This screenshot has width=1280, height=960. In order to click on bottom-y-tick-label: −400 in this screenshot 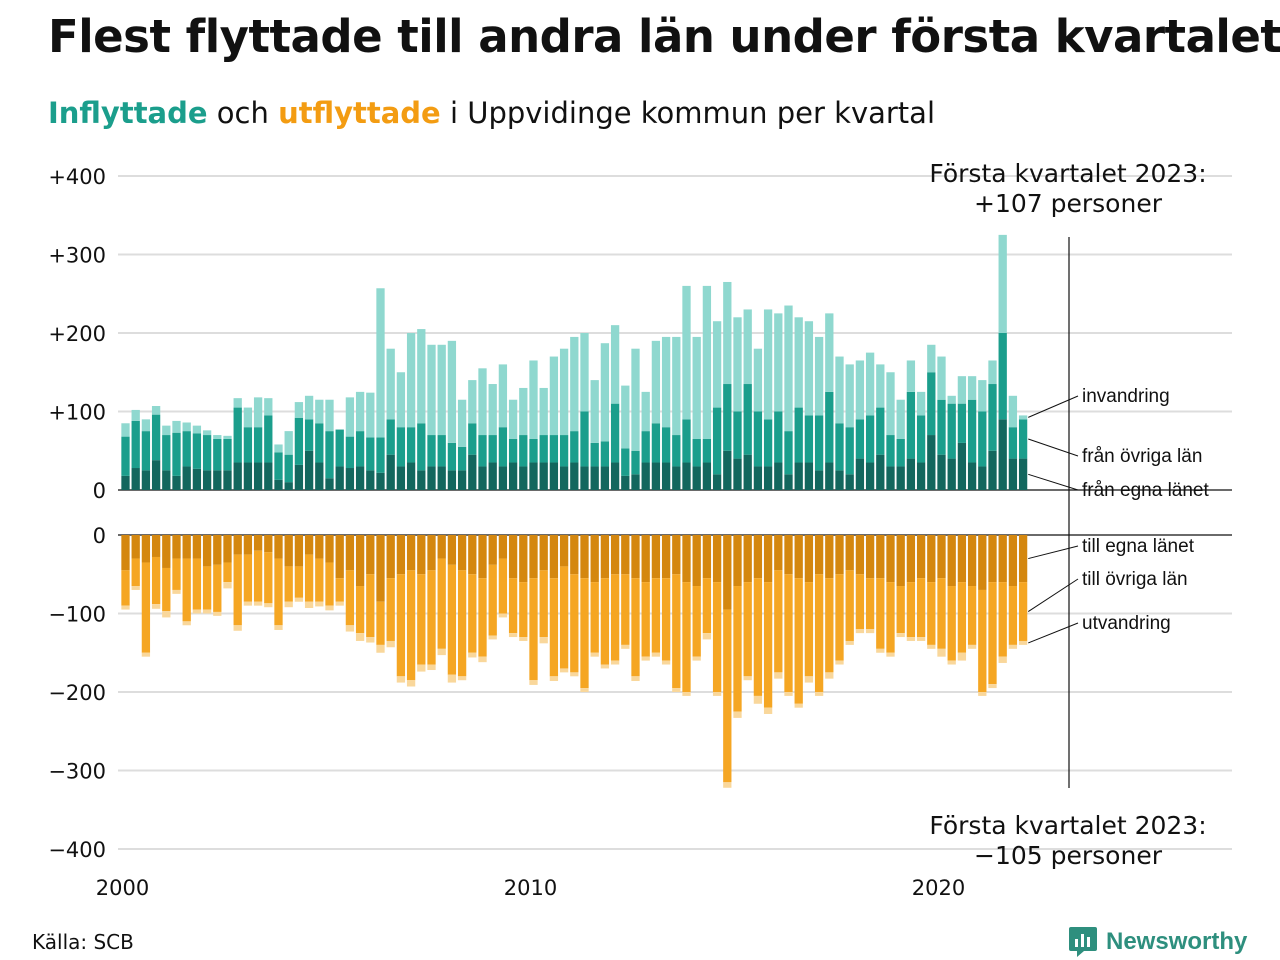, I will do `click(77, 850)`.